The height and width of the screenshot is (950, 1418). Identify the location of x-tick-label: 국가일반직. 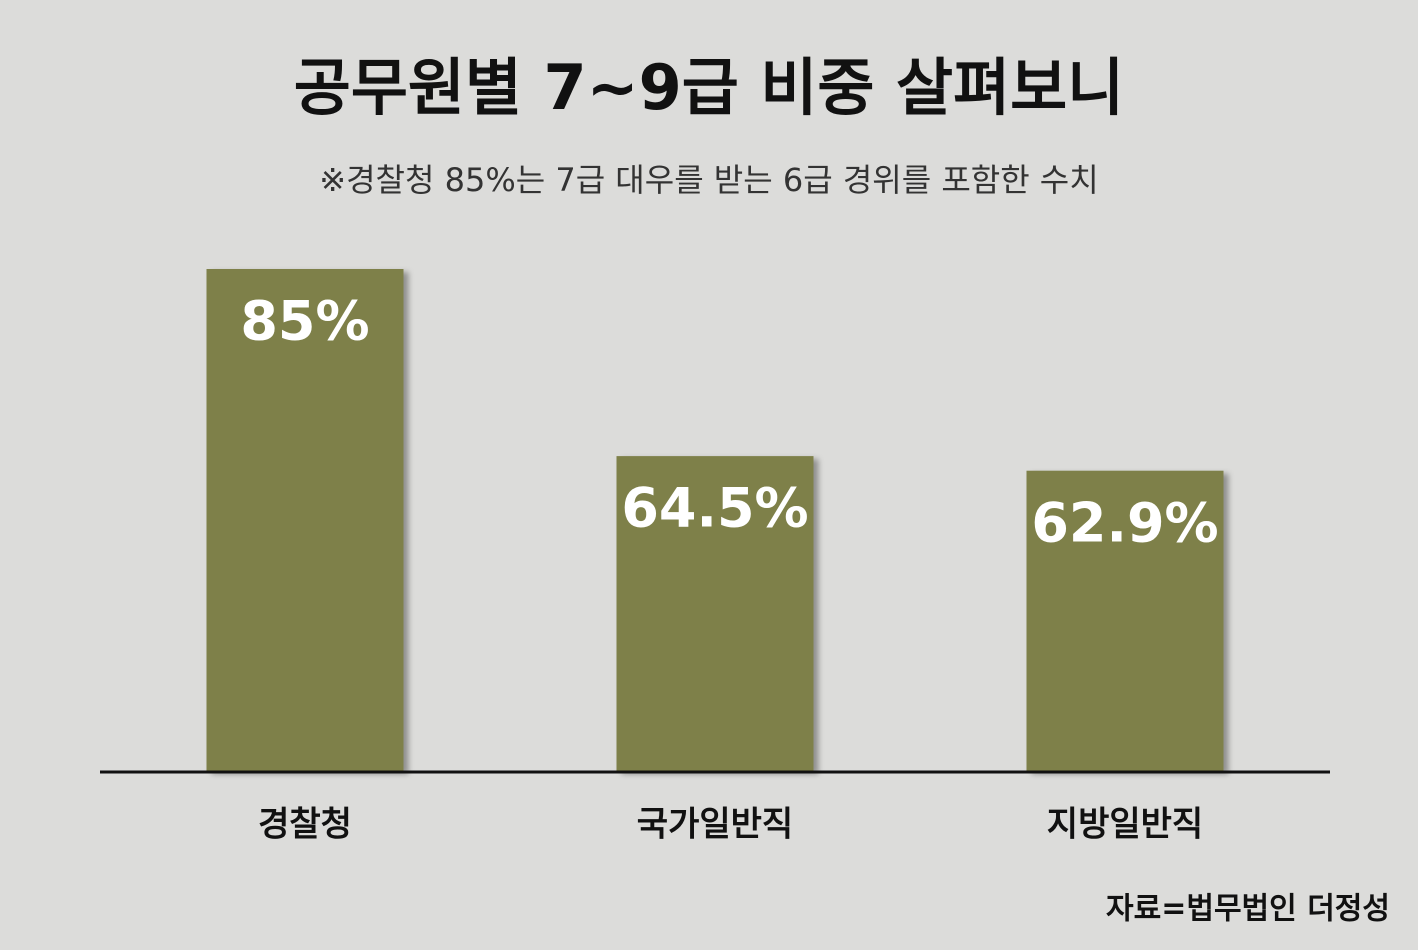
(715, 825).